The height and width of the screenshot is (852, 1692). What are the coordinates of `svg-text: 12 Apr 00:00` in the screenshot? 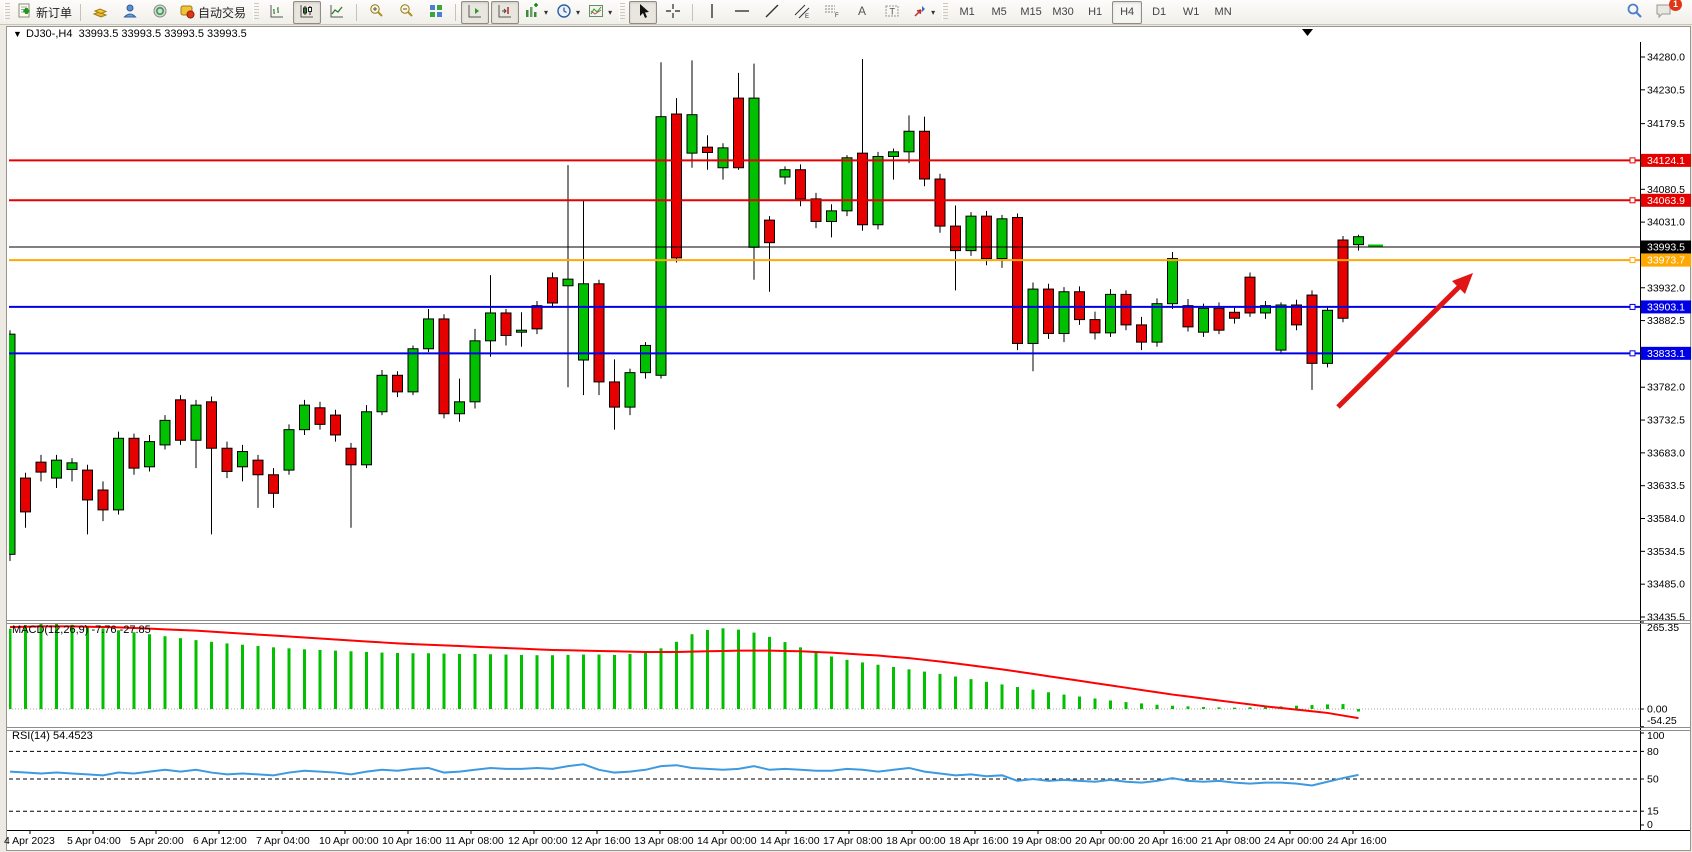 It's located at (538, 841).